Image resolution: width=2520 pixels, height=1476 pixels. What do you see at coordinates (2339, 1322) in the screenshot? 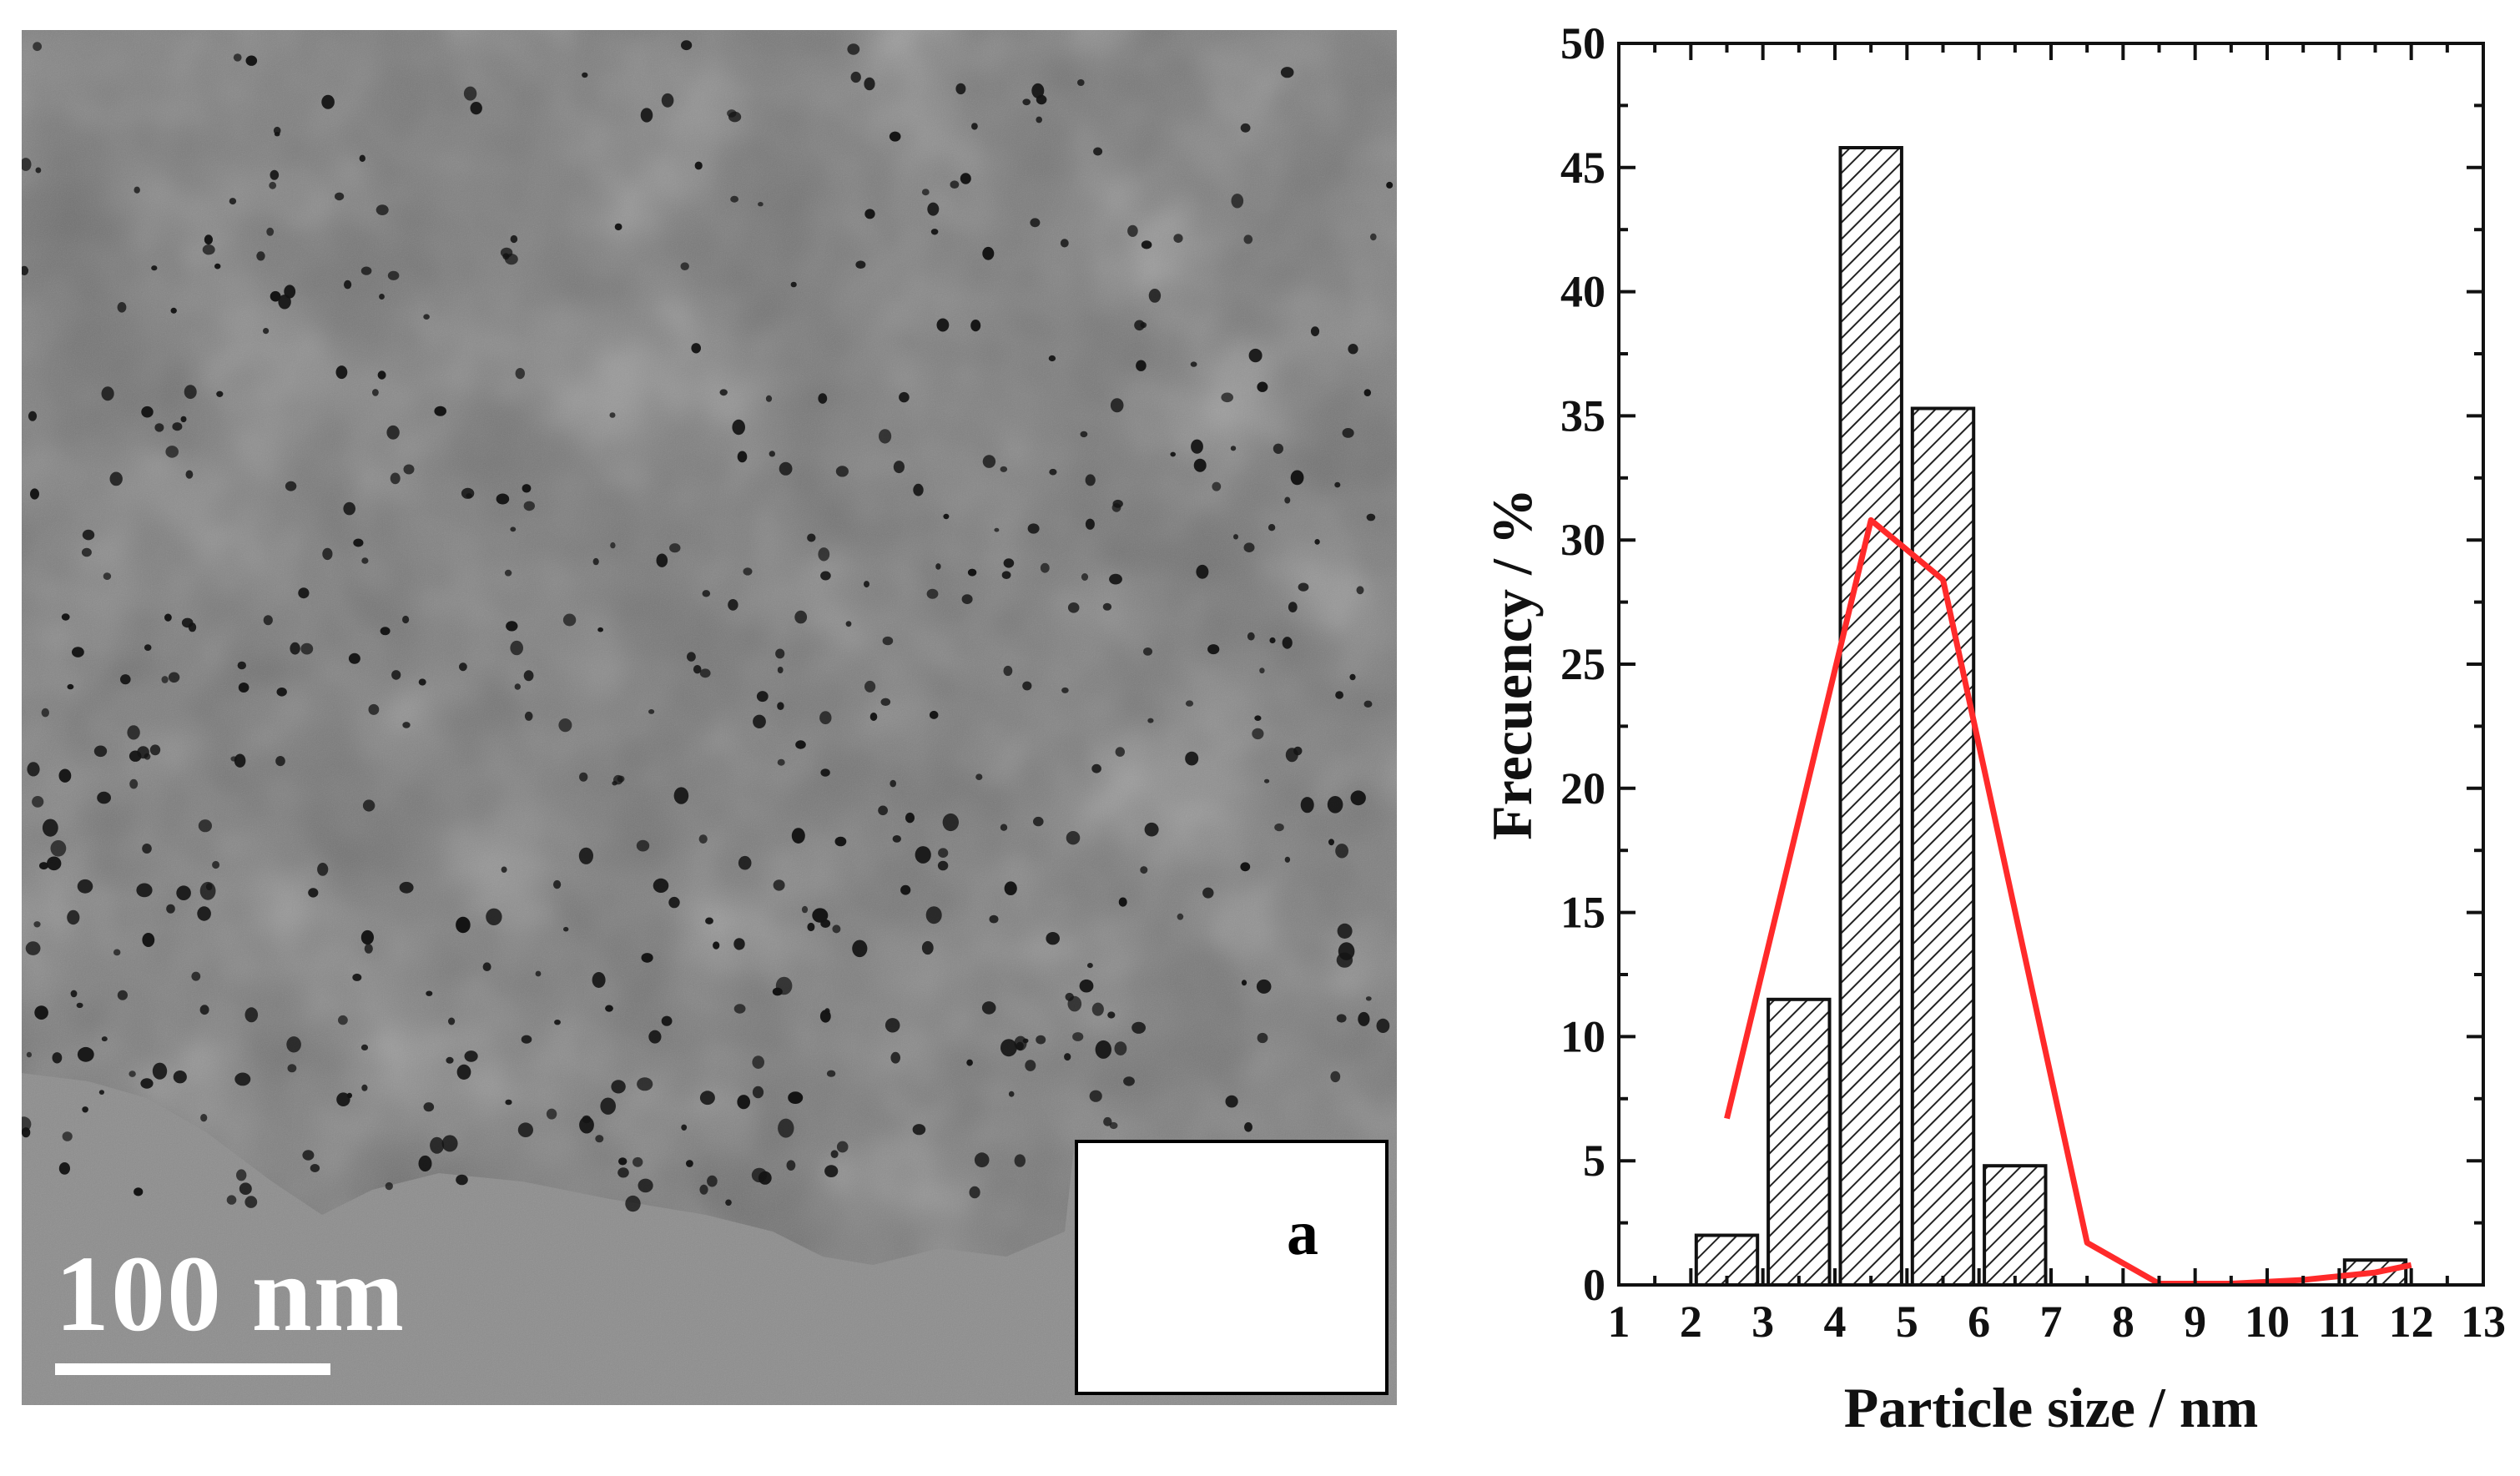
I see `x-tick-label: 11` at bounding box center [2339, 1322].